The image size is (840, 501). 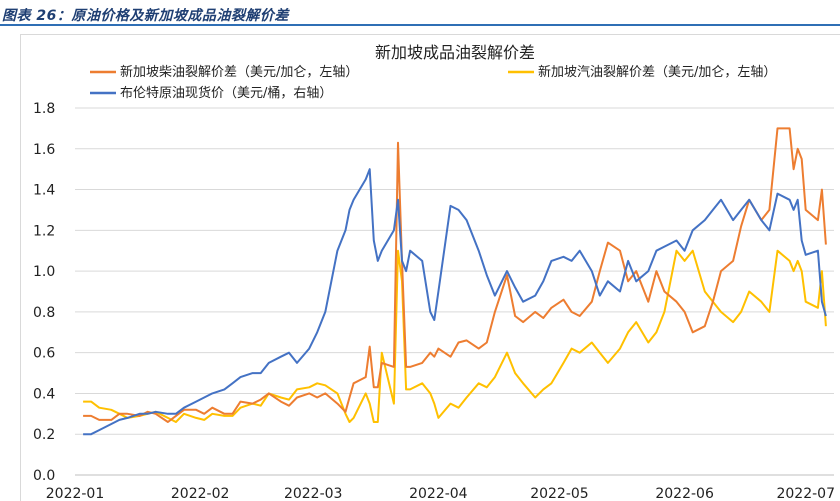 I want to click on y-axis-ticks: 0.0 0.2 0.4 0.6 0.8 1.0 1.2 1.4 1.6 1.8, so click(x=44, y=292).